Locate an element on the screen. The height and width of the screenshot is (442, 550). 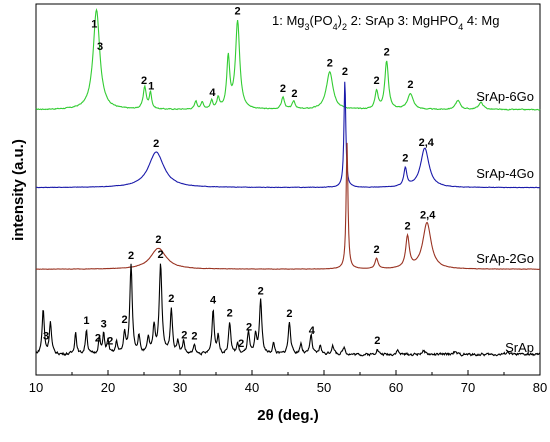
x-tick-label: 80 is located at coordinates (540, 387).